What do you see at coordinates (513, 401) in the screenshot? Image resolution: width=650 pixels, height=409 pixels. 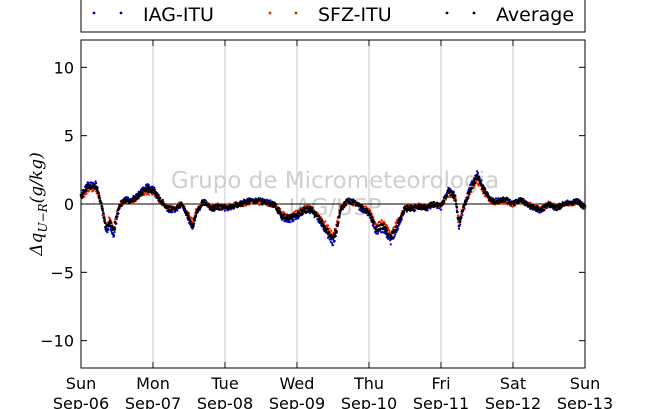 I see `x-tick-label-date: Sep-12` at bounding box center [513, 401].